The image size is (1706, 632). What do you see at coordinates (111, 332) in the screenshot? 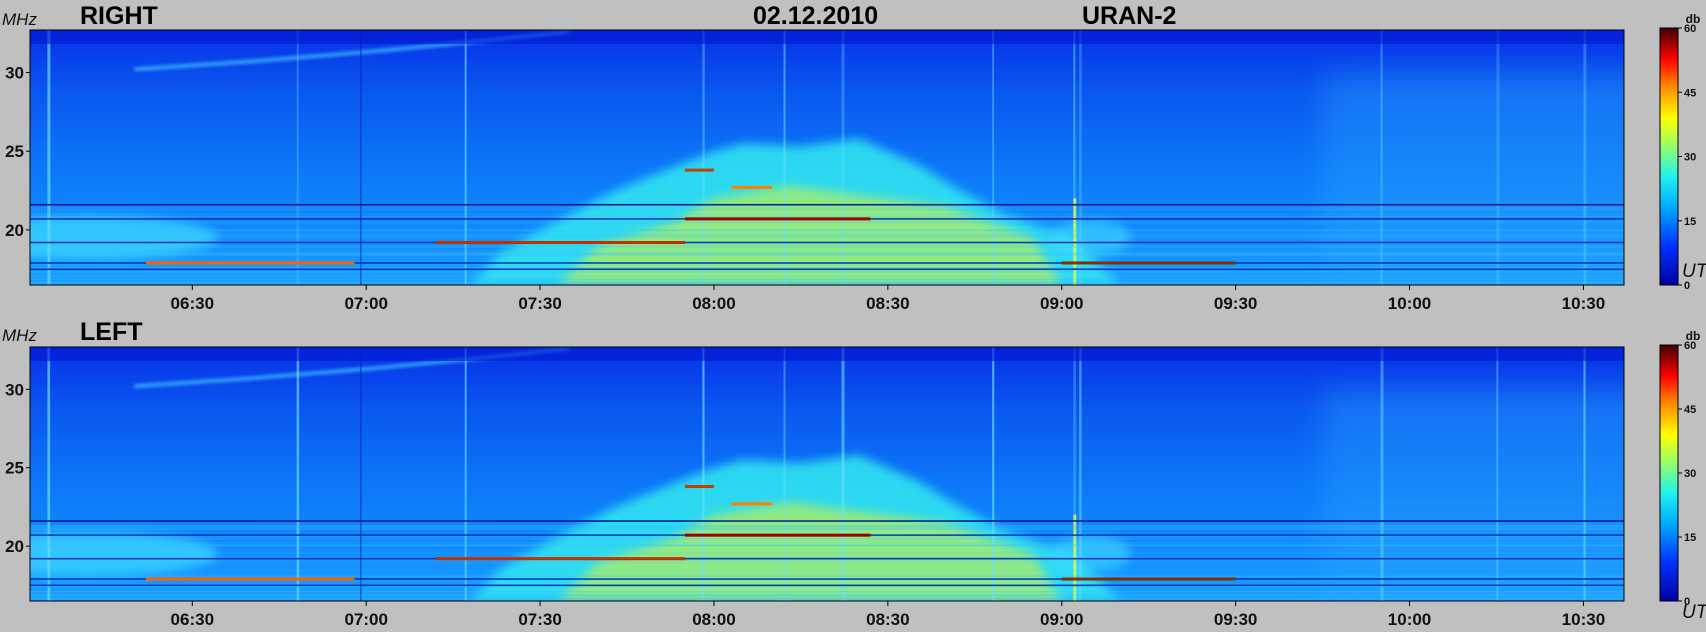
I see `panel-label-left: LEFT` at bounding box center [111, 332].